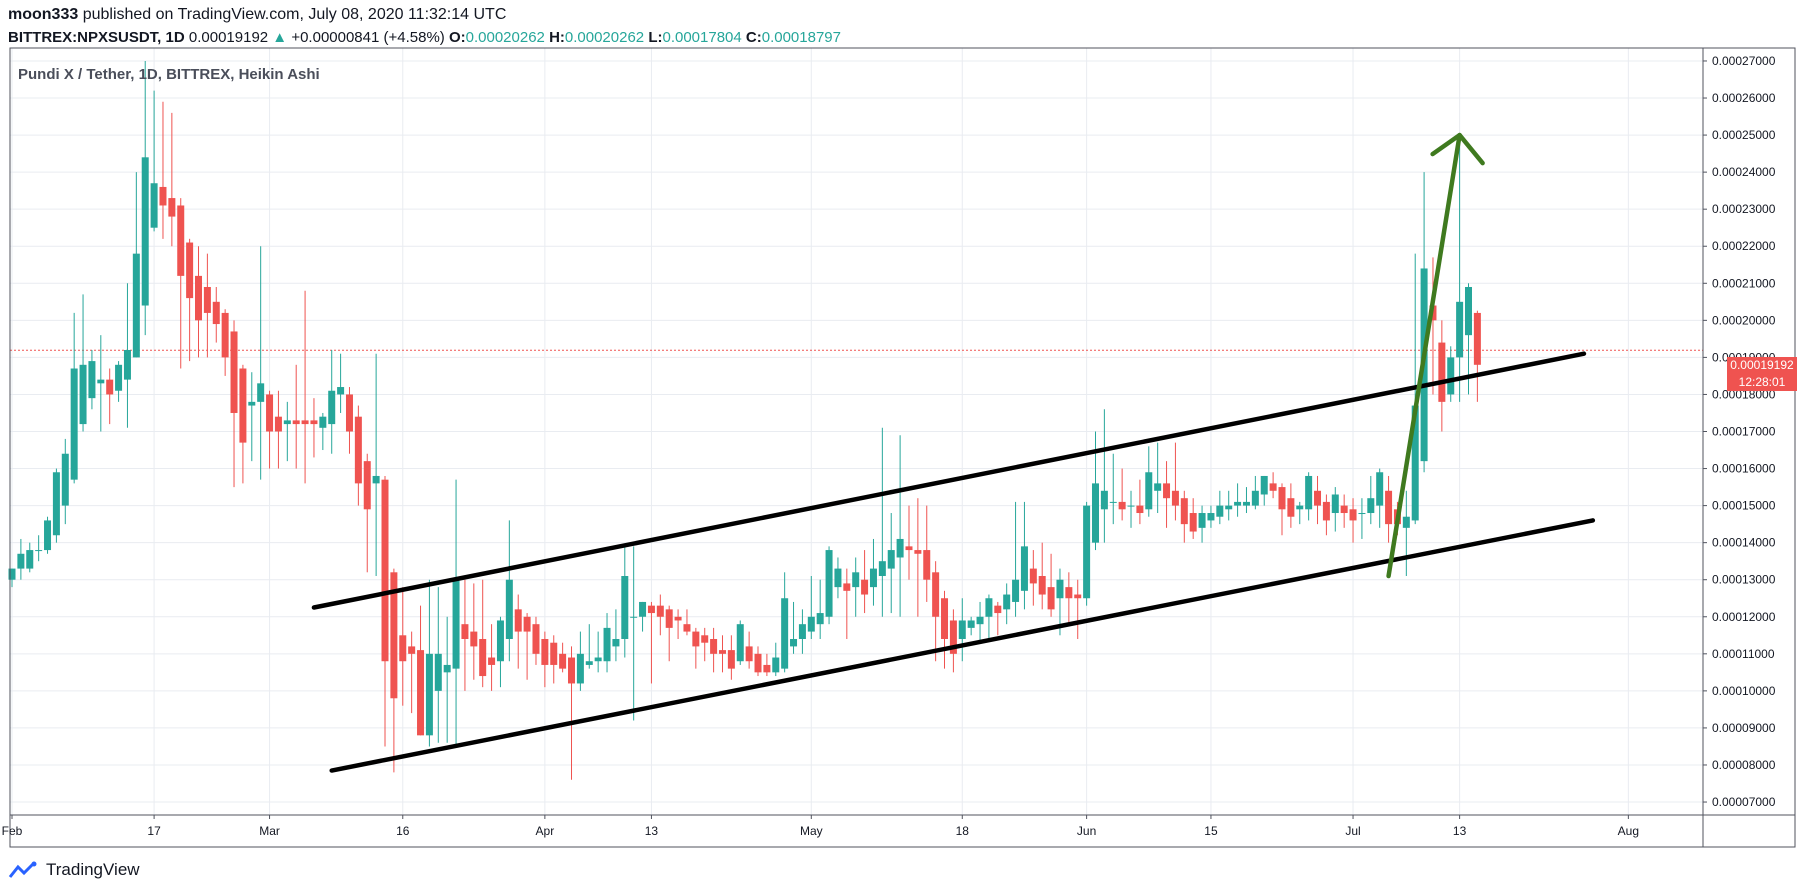 This screenshot has width=1805, height=895. What do you see at coordinates (1744, 469) in the screenshot?
I see `y-tick-label: 0.00016000` at bounding box center [1744, 469].